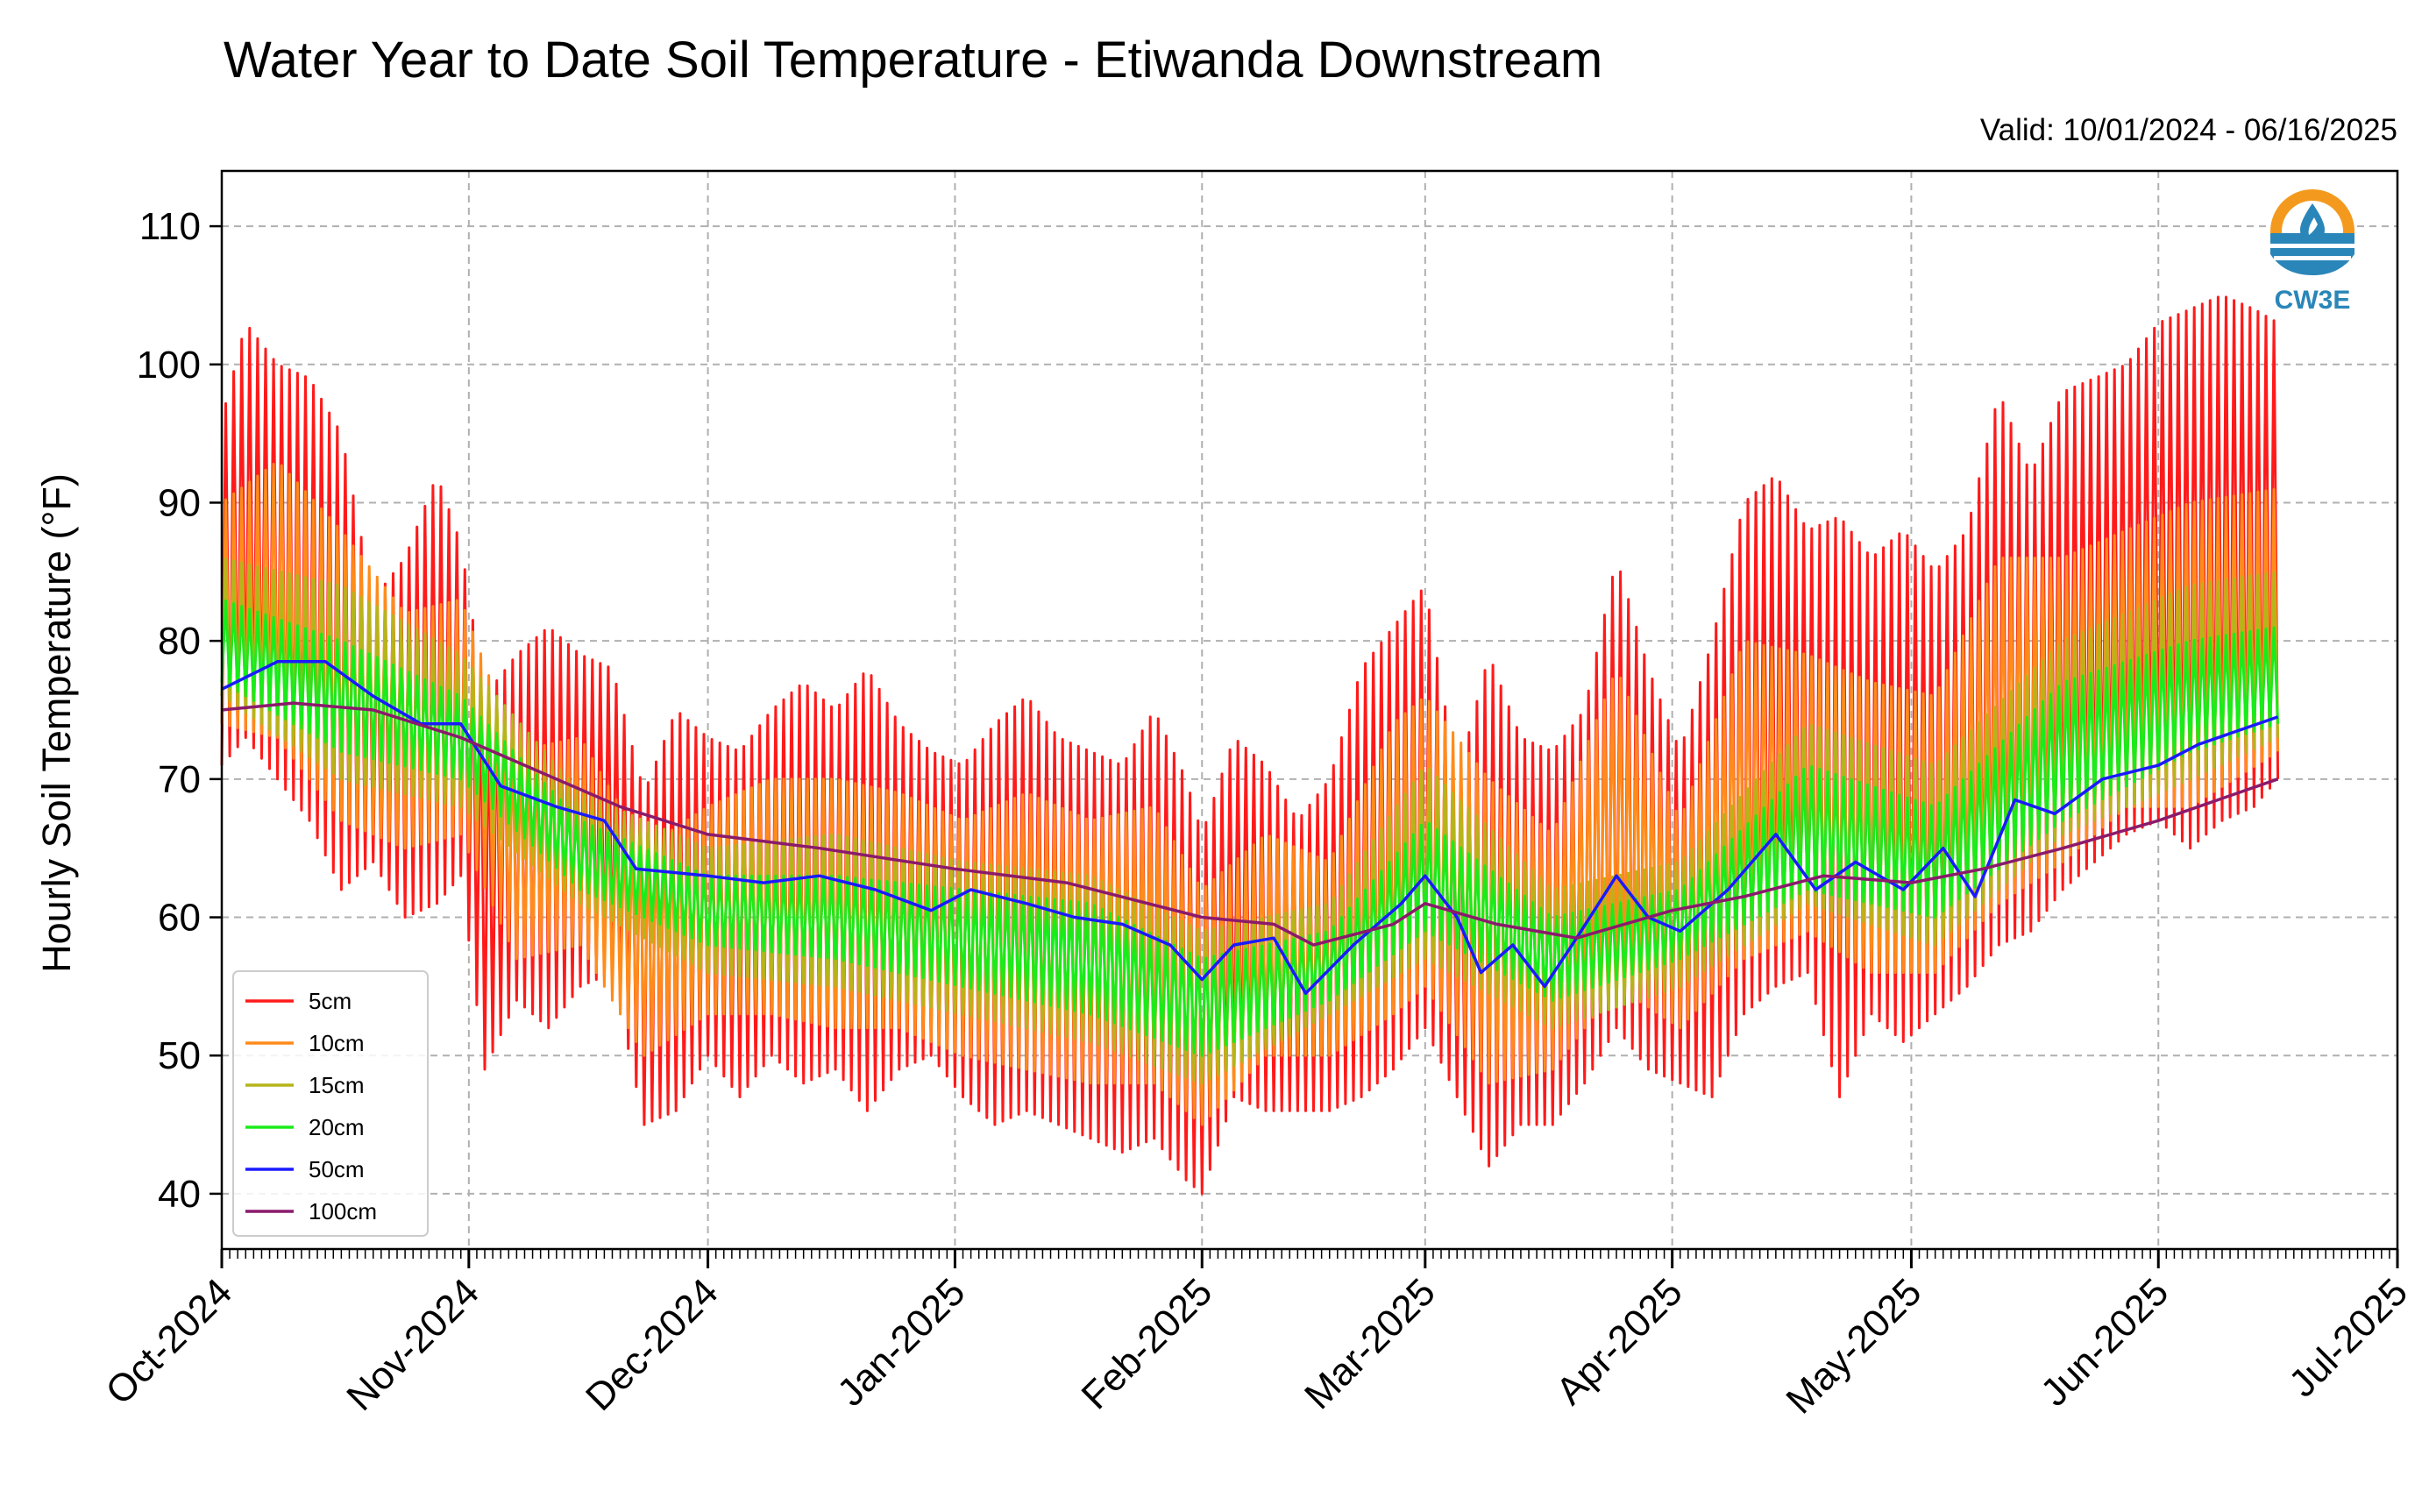 This screenshot has height=1512, width=2429. What do you see at coordinates (1853, 1346) in the screenshot?
I see `x-tick-label: May-2025` at bounding box center [1853, 1346].